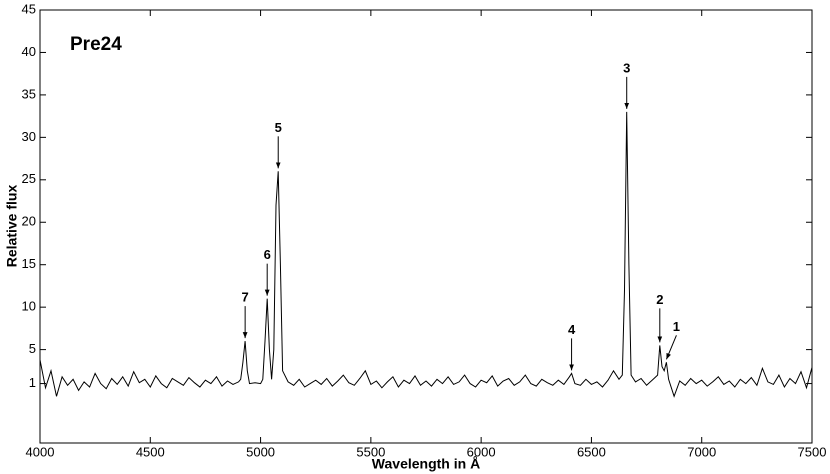 The height and width of the screenshot is (474, 830). Describe the element at coordinates (29, 51) in the screenshot. I see `y-tick-label: 40` at that location.